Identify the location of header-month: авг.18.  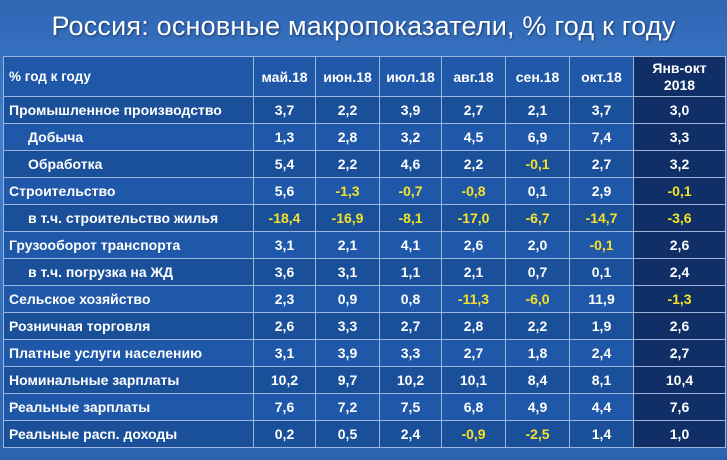
(473, 76).